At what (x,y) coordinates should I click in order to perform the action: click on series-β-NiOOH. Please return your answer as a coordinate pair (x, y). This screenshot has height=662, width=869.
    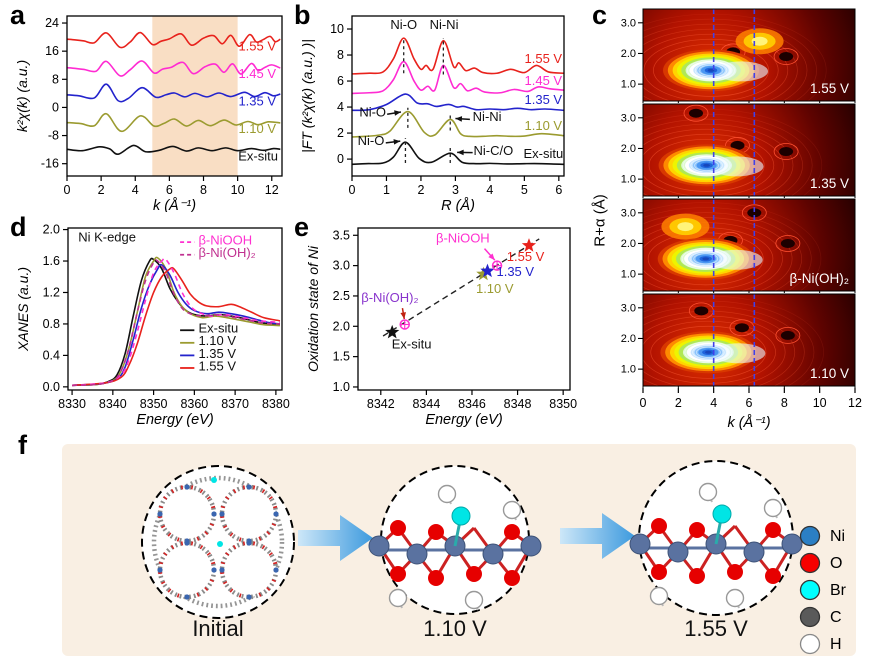
    Looking at the image, I should click on (176, 322).